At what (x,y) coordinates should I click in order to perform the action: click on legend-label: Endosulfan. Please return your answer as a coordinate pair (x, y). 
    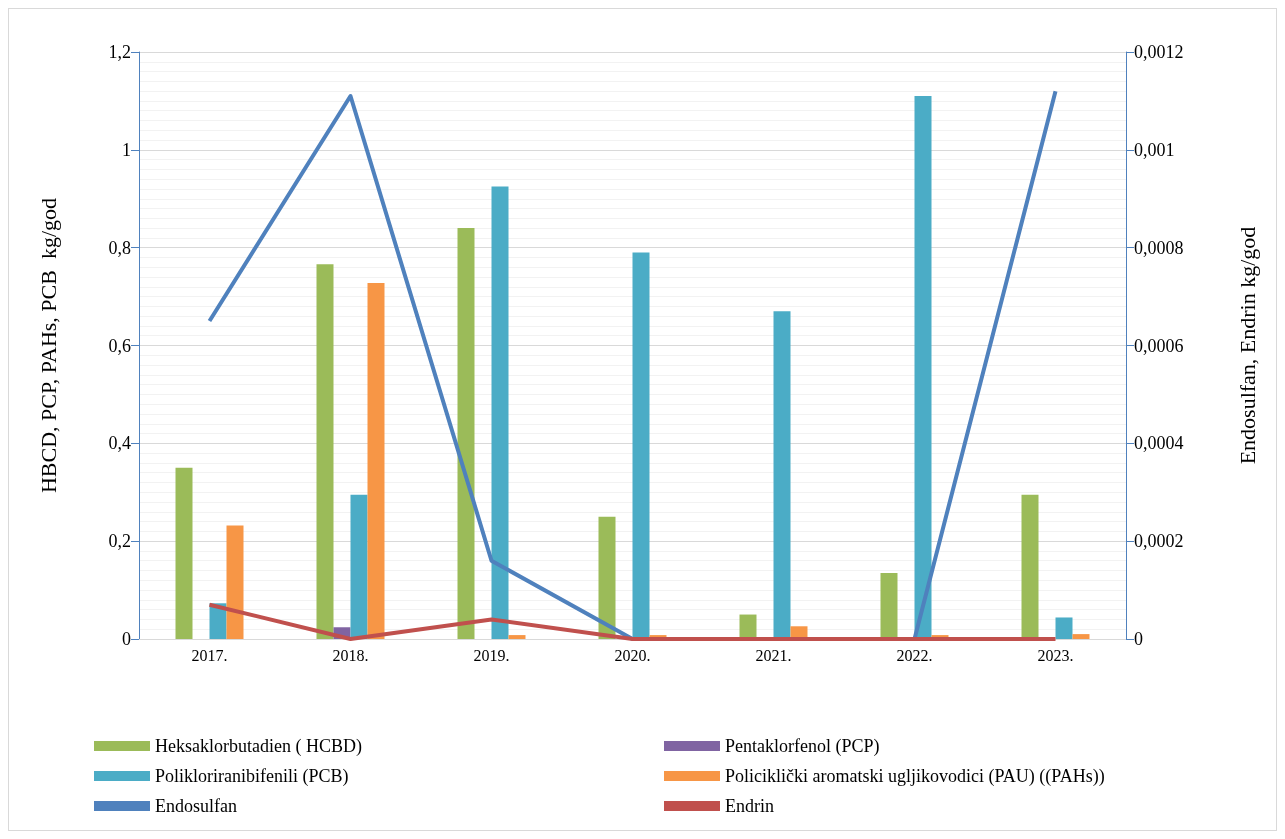
    Looking at the image, I should click on (196, 806).